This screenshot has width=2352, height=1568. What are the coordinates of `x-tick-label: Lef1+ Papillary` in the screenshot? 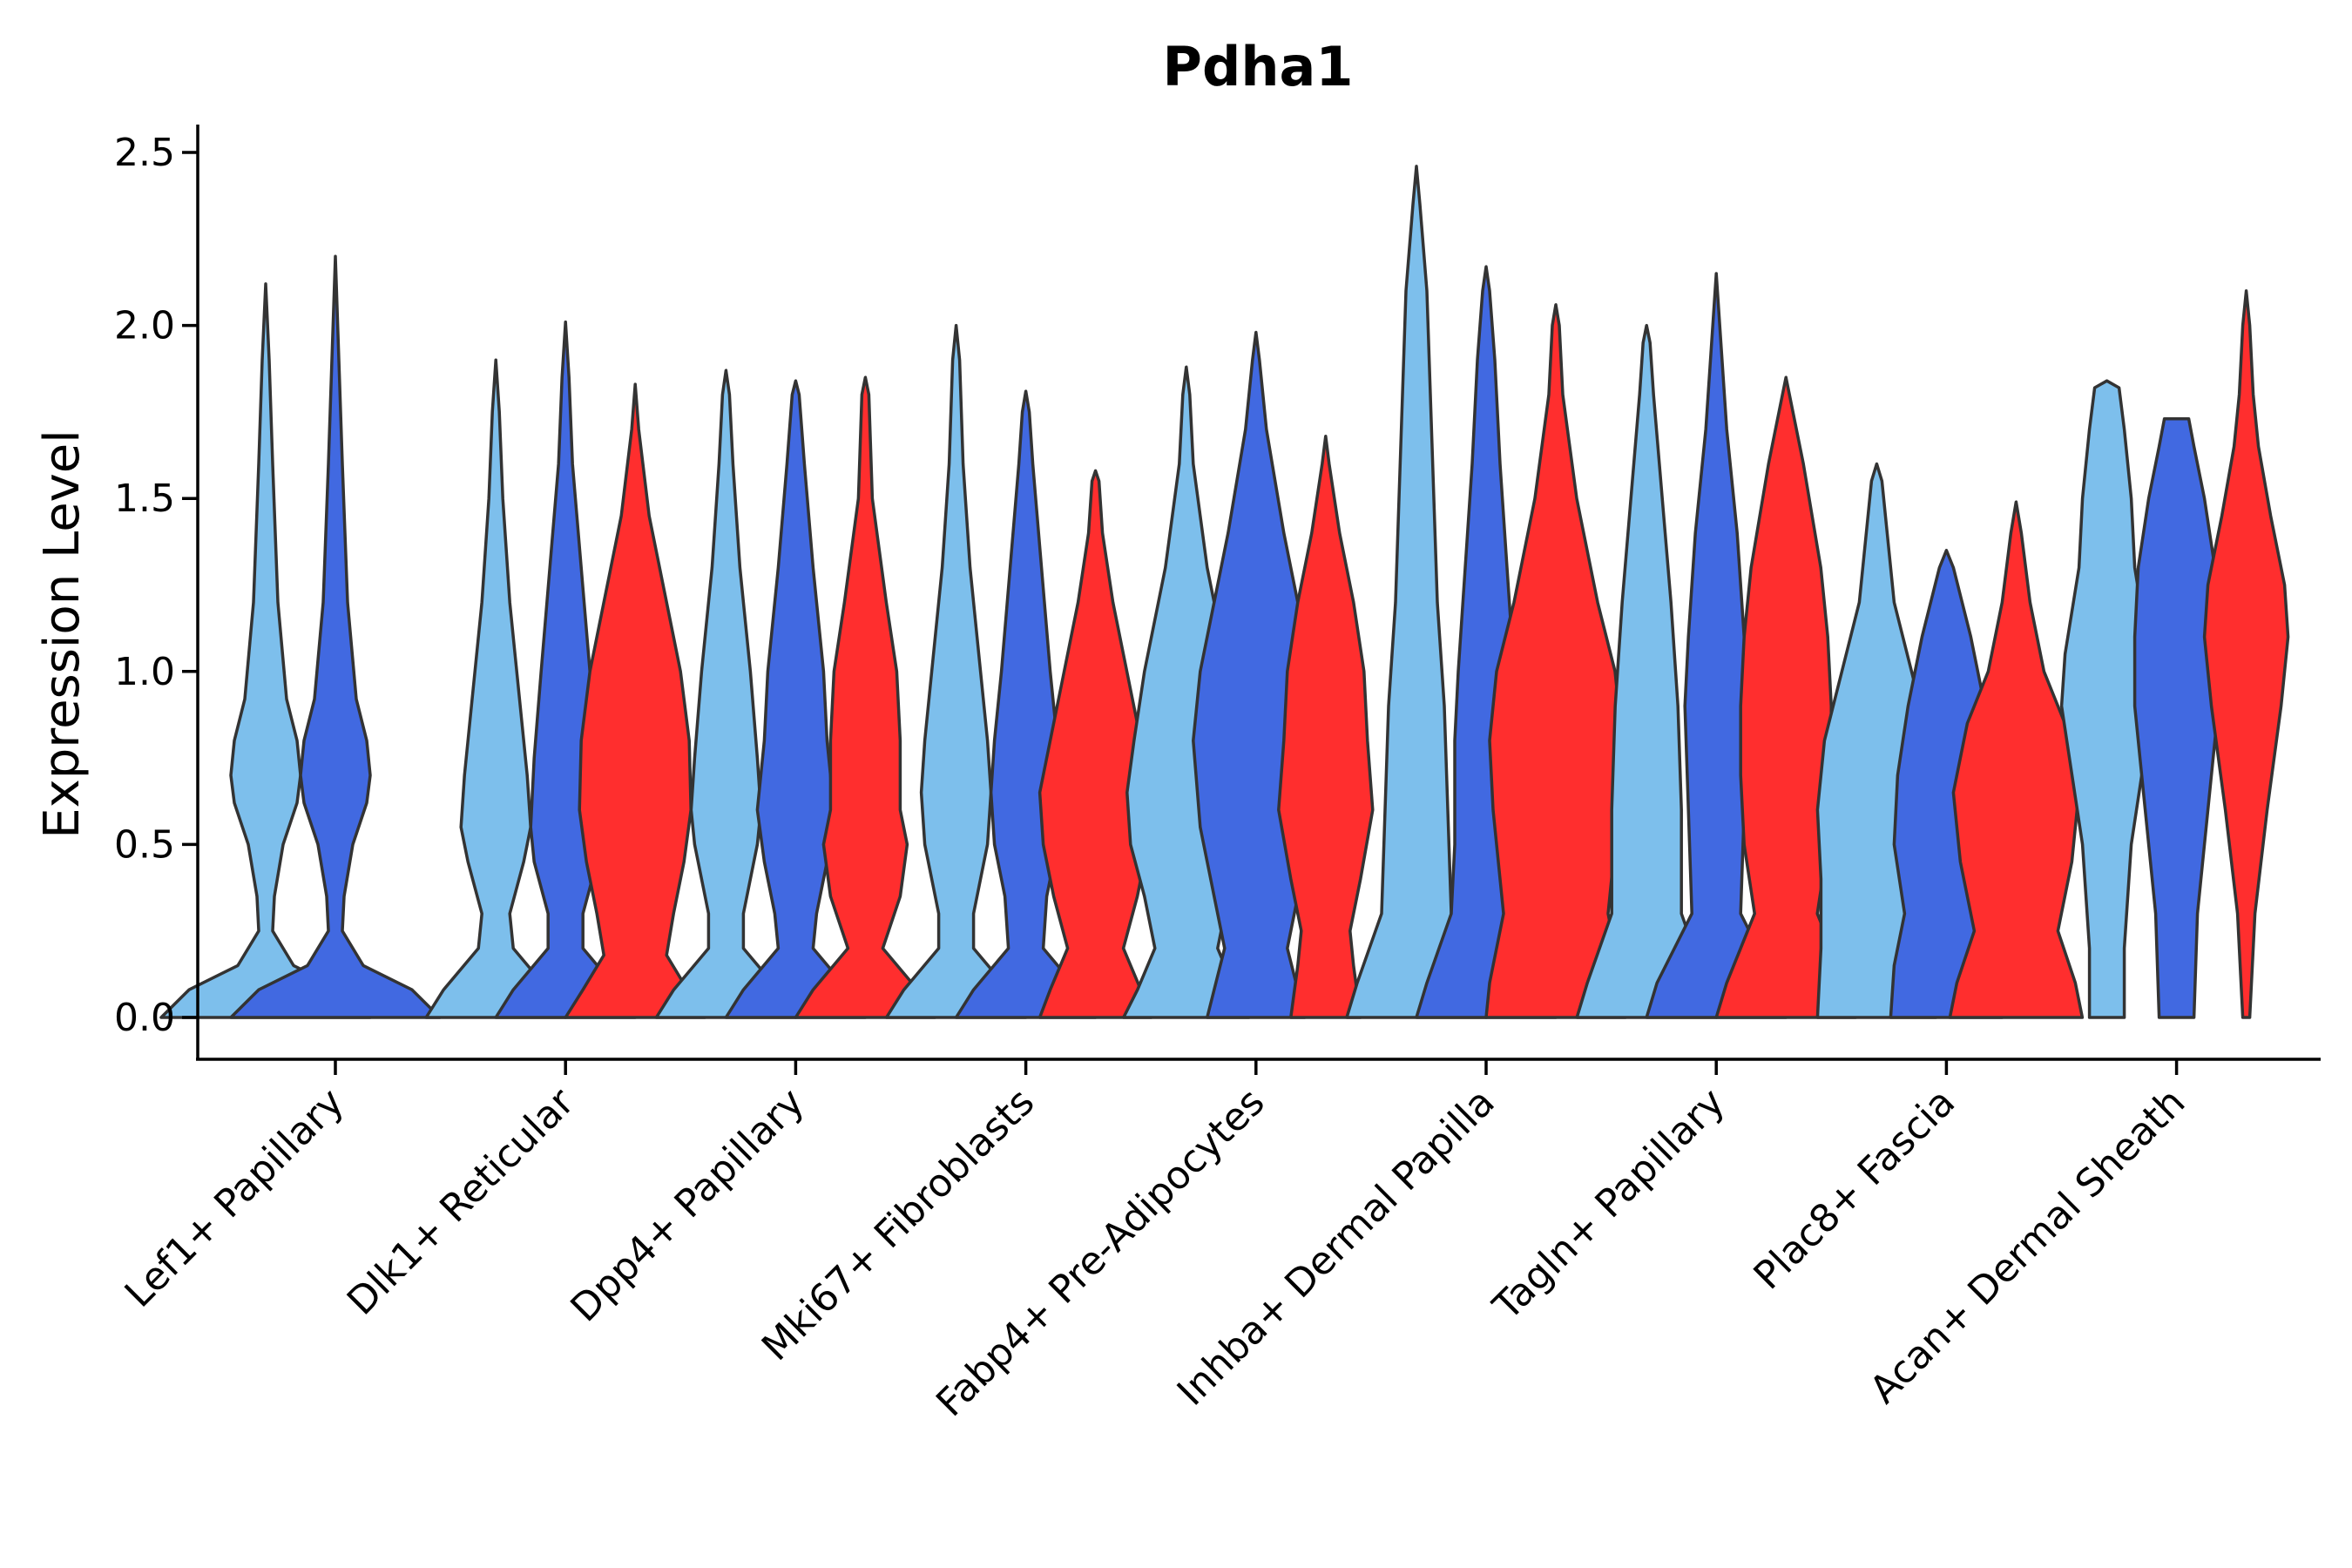 It's located at (235, 1198).